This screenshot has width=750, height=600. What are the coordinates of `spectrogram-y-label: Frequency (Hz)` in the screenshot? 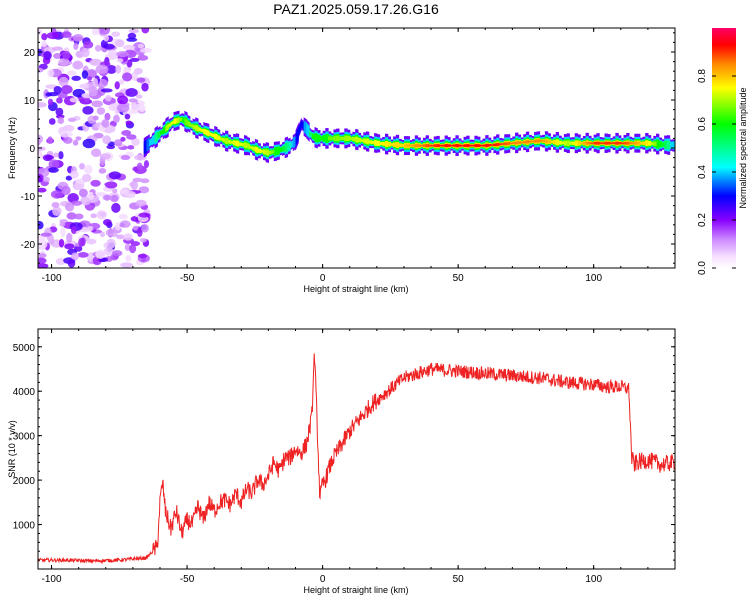 It's located at (12, 148).